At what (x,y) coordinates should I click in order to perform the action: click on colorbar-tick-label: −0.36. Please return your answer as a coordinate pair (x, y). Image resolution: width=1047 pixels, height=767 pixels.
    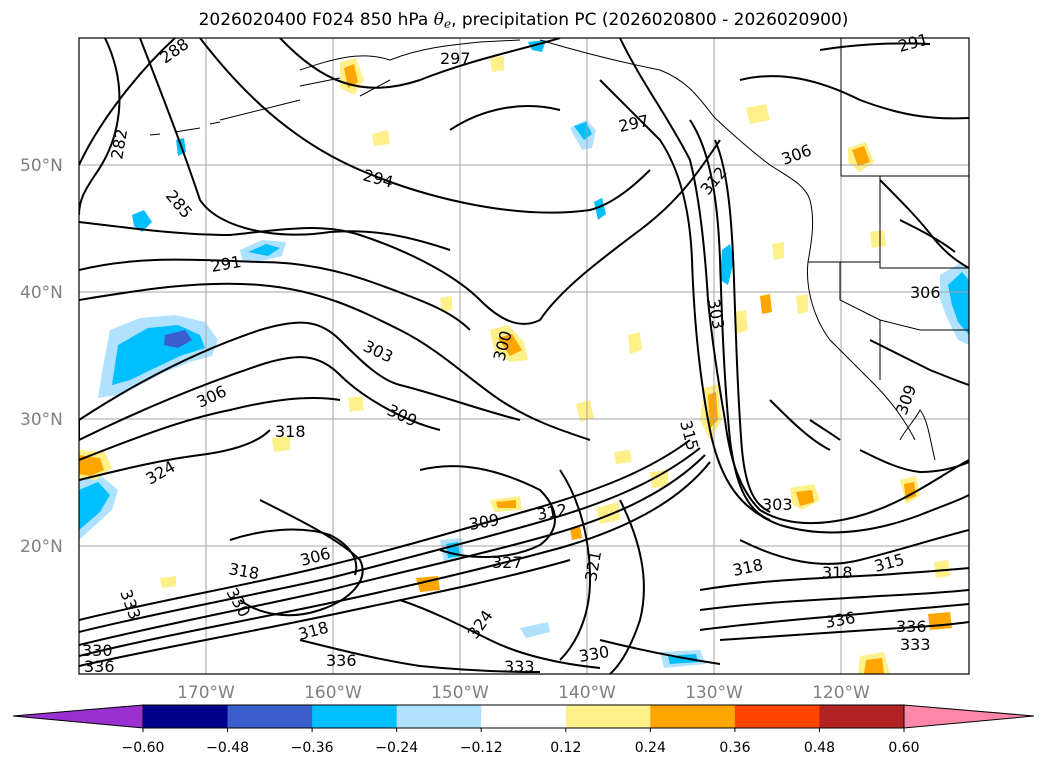
    Looking at the image, I should click on (312, 748).